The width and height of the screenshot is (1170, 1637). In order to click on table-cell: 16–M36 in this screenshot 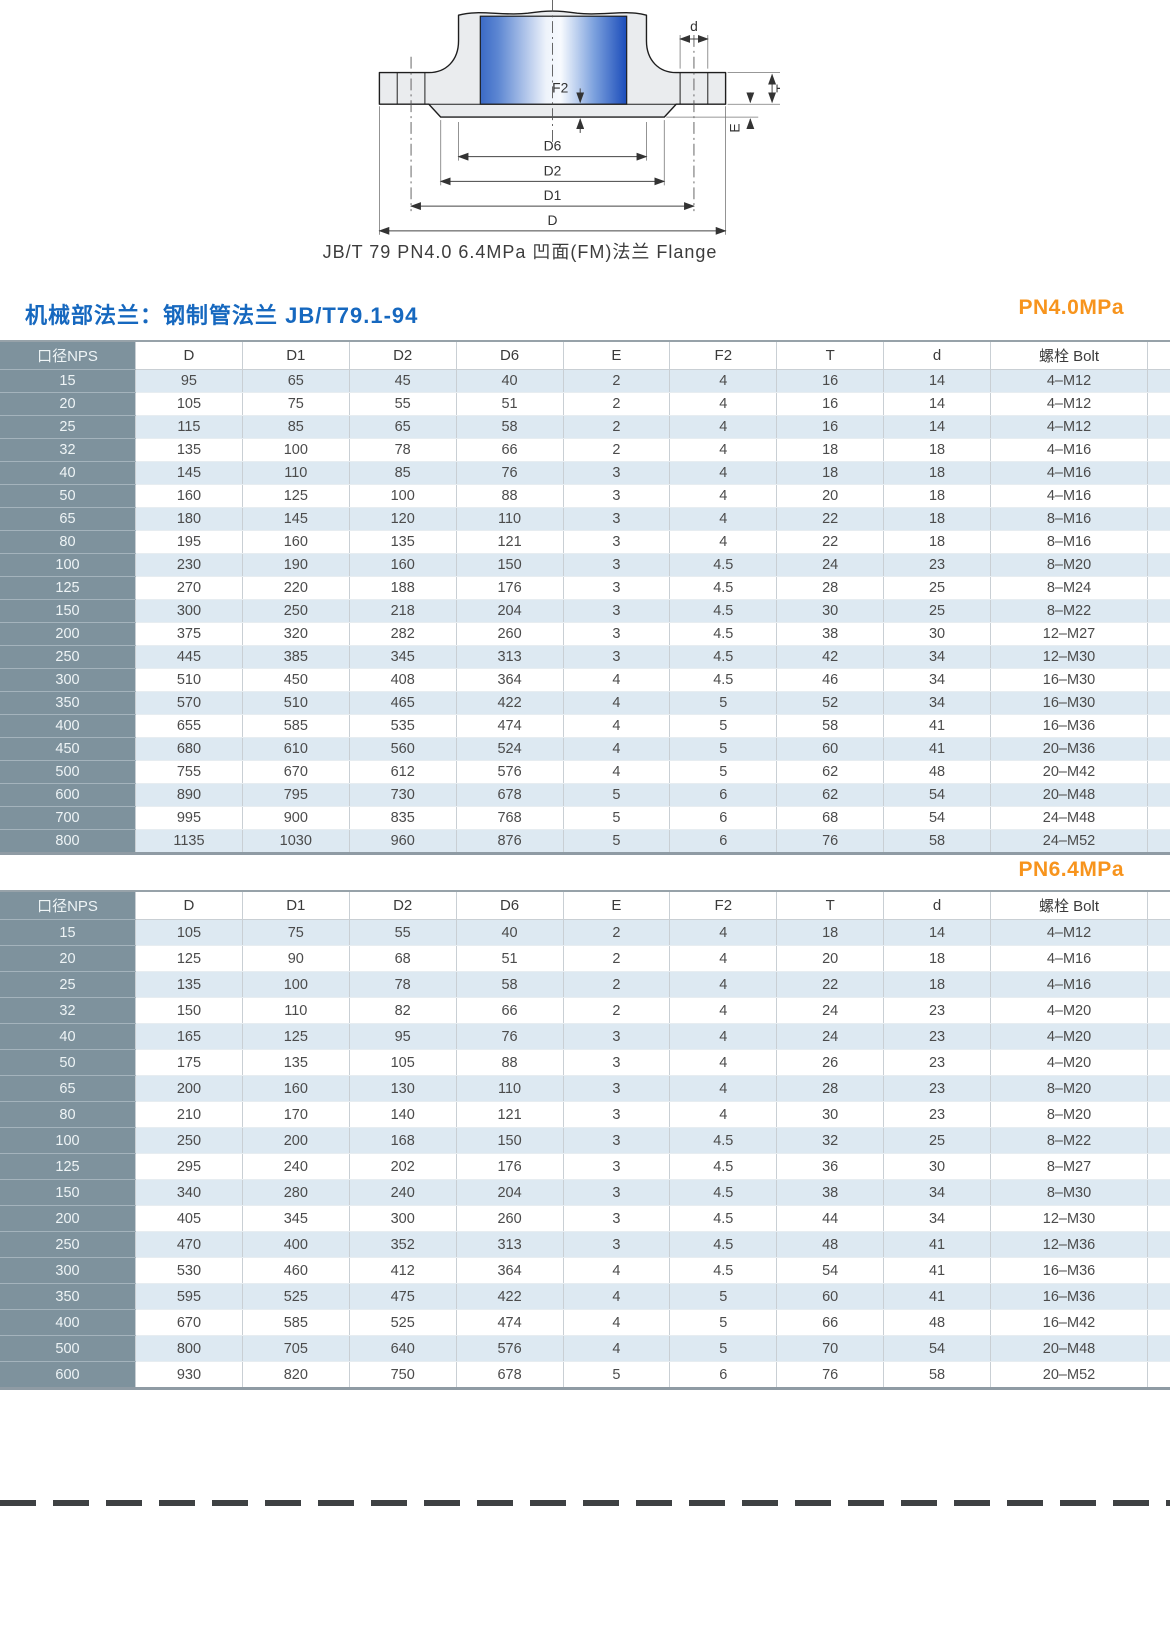, I will do `click(1069, 726)`.